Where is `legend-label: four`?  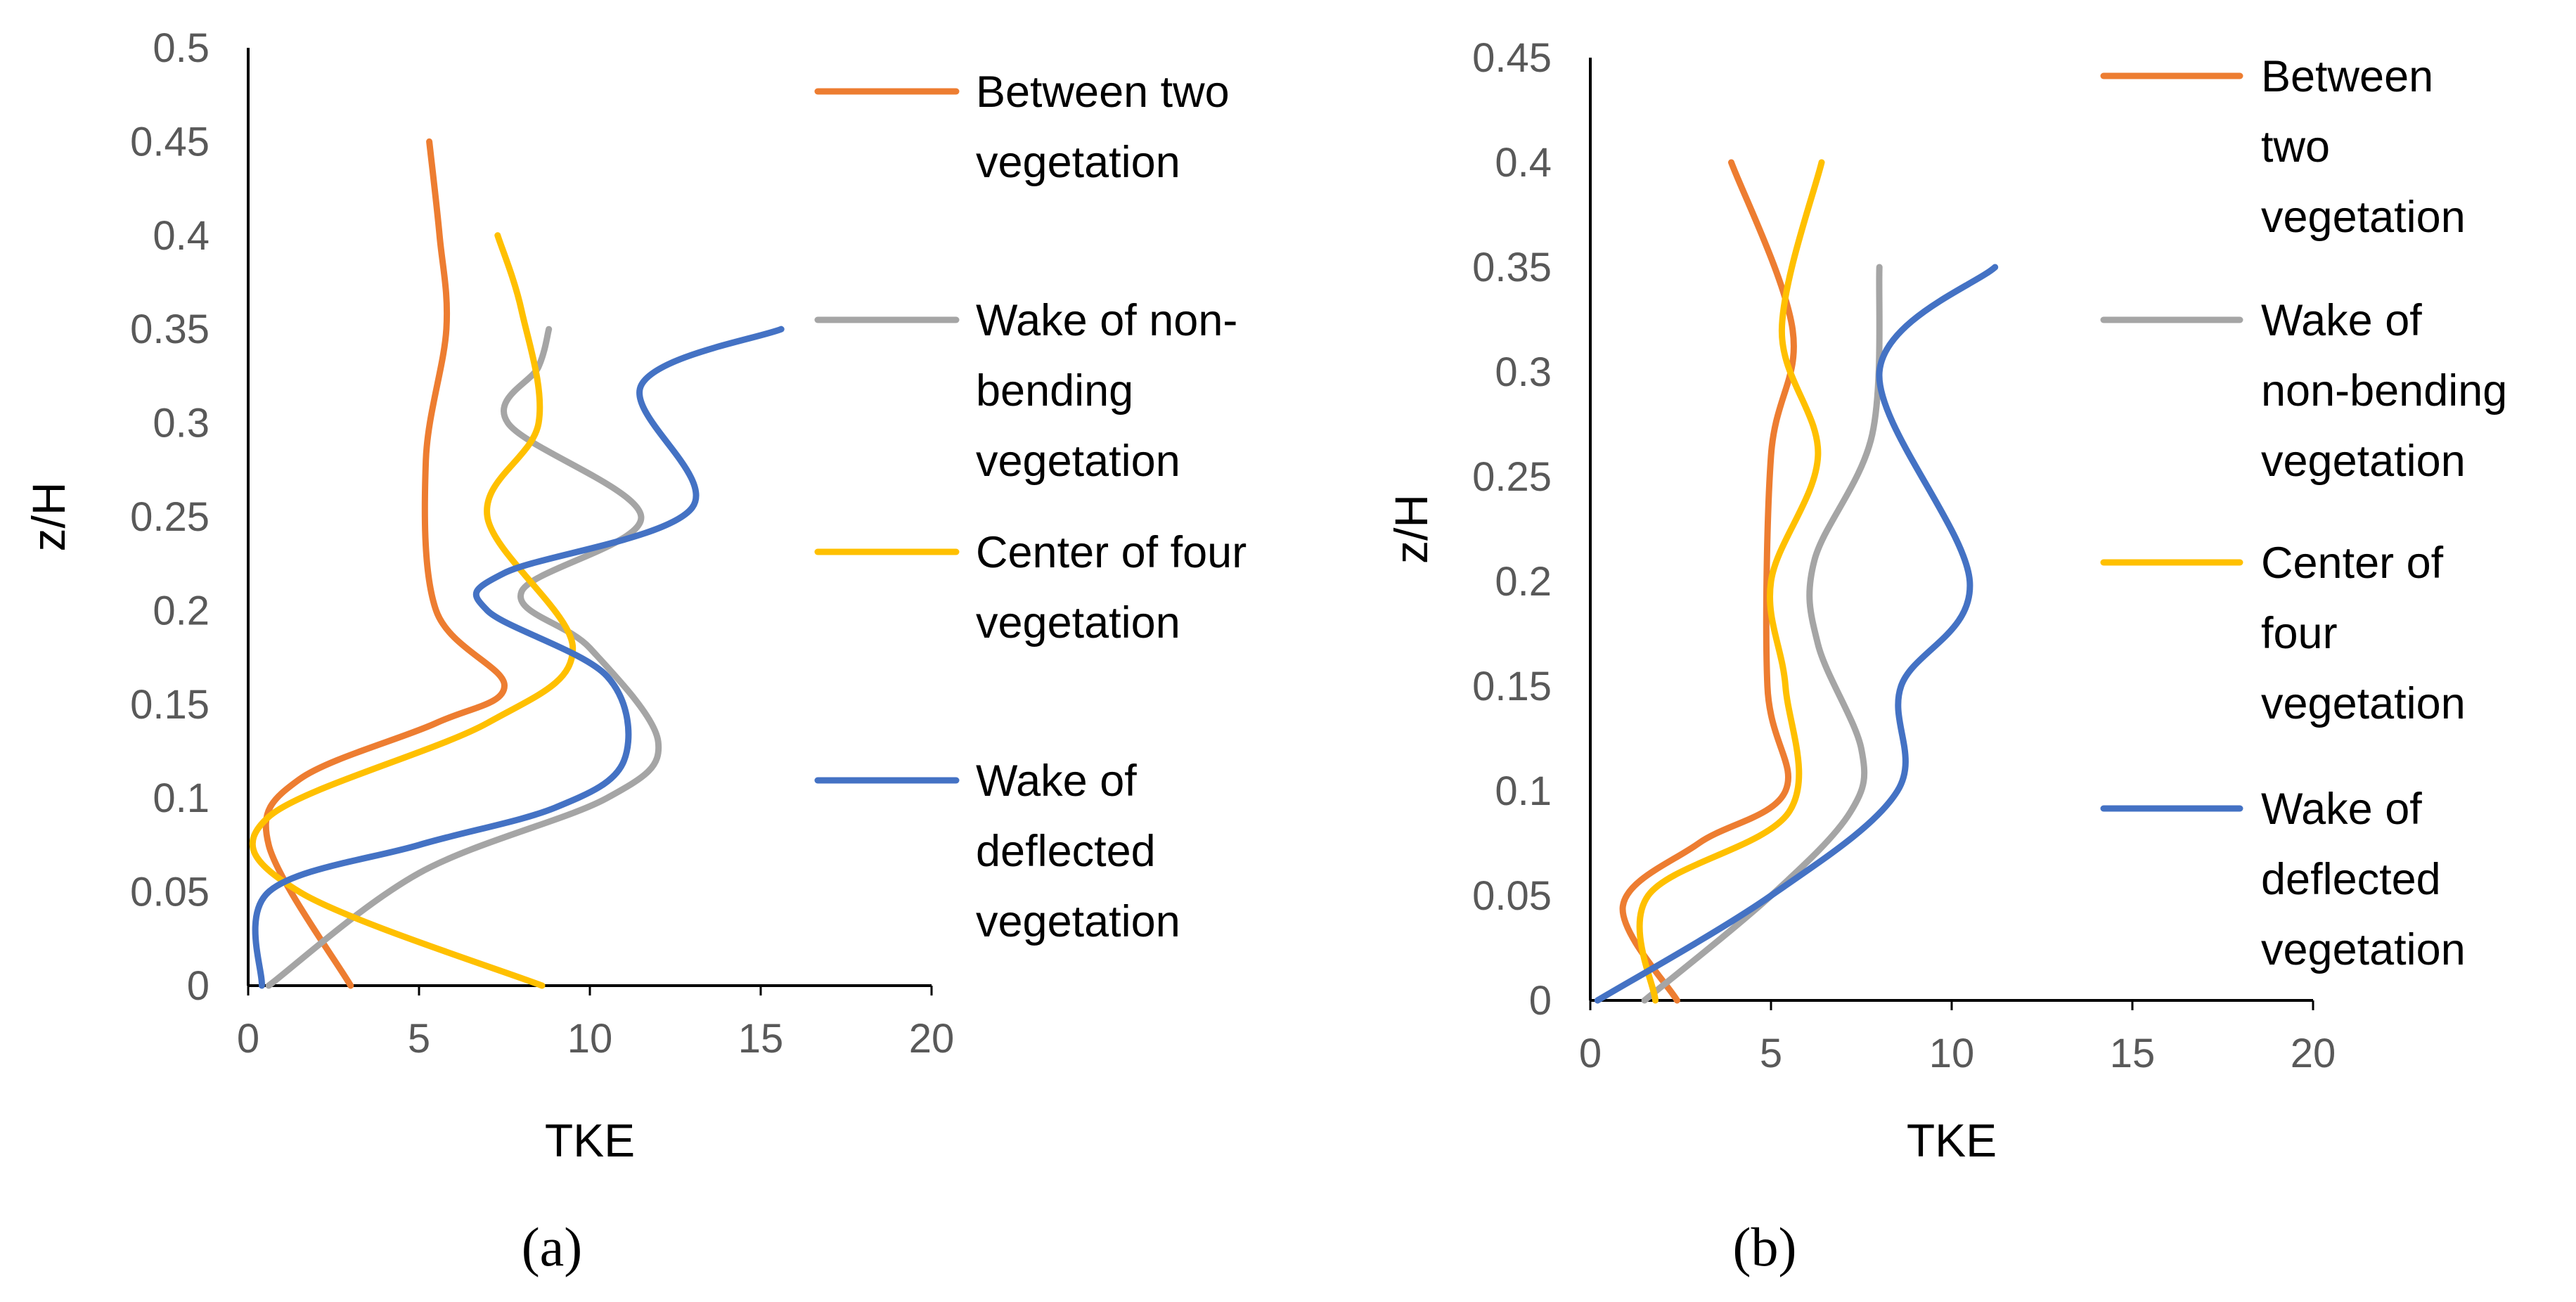
legend-label: four is located at coordinates (2299, 633).